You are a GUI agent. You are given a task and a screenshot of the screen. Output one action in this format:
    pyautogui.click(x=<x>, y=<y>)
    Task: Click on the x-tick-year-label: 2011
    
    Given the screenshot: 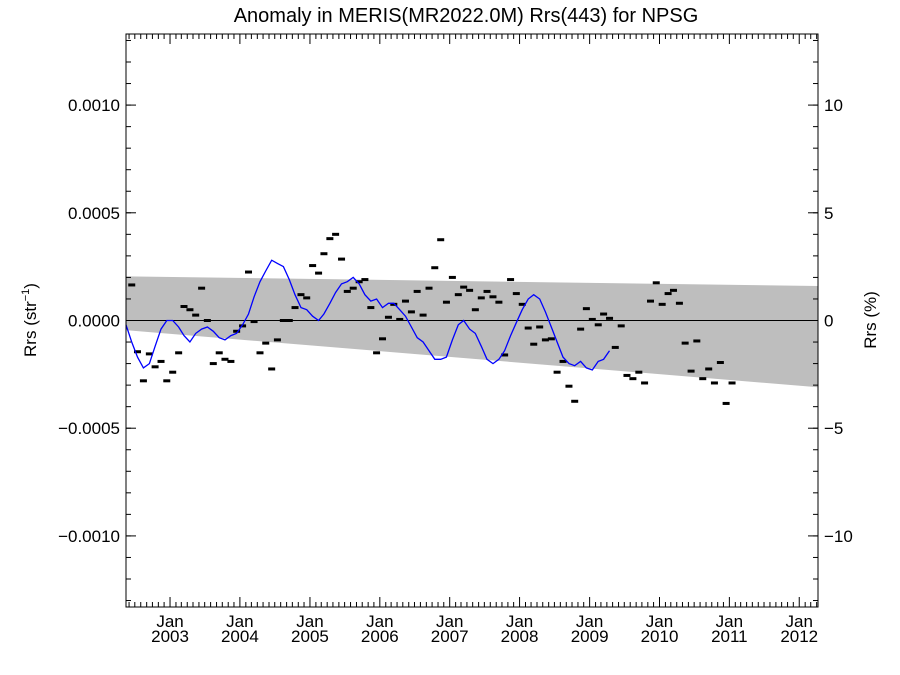 What is the action you would take?
    pyautogui.click(x=729, y=636)
    